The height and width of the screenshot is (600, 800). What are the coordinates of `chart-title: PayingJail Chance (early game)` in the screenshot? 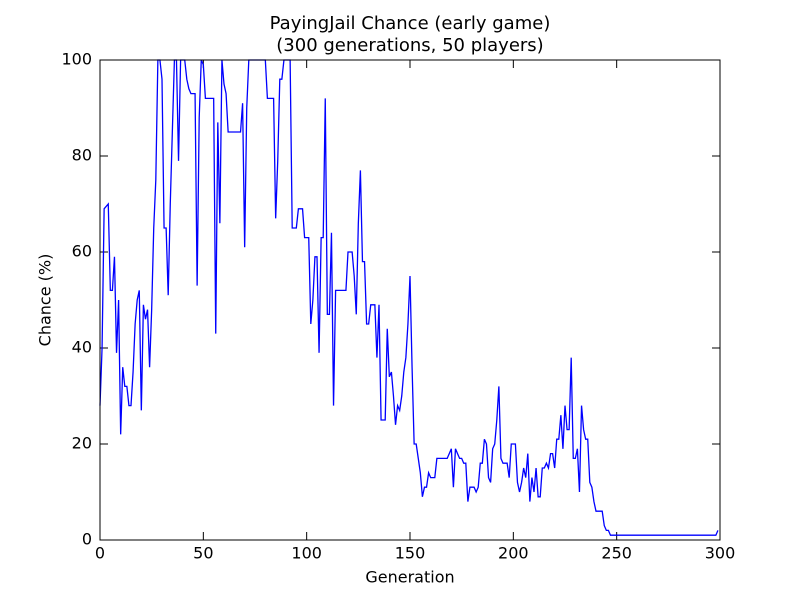 It's located at (410, 23).